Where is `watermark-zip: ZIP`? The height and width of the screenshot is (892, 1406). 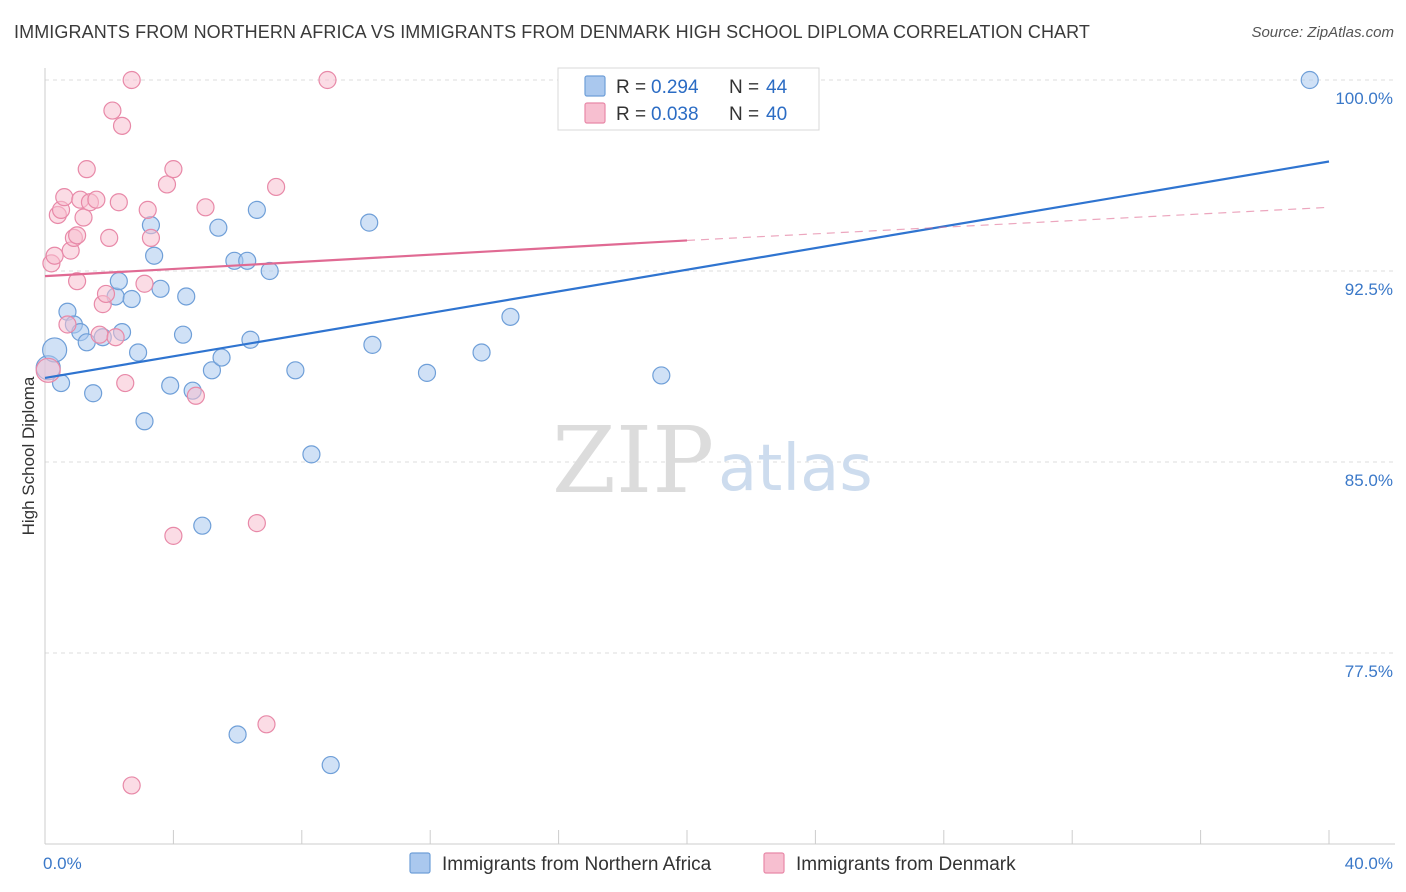 watermark-zip: ZIP is located at coordinates (633, 460).